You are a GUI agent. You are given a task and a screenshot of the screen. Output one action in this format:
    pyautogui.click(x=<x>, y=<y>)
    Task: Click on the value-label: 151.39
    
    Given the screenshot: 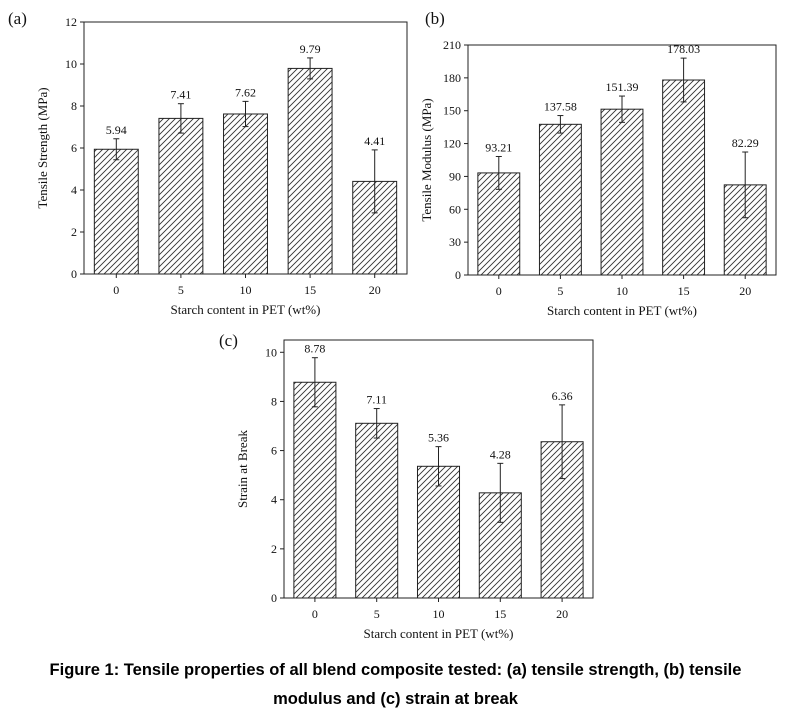 What is the action you would take?
    pyautogui.click(x=622, y=87)
    